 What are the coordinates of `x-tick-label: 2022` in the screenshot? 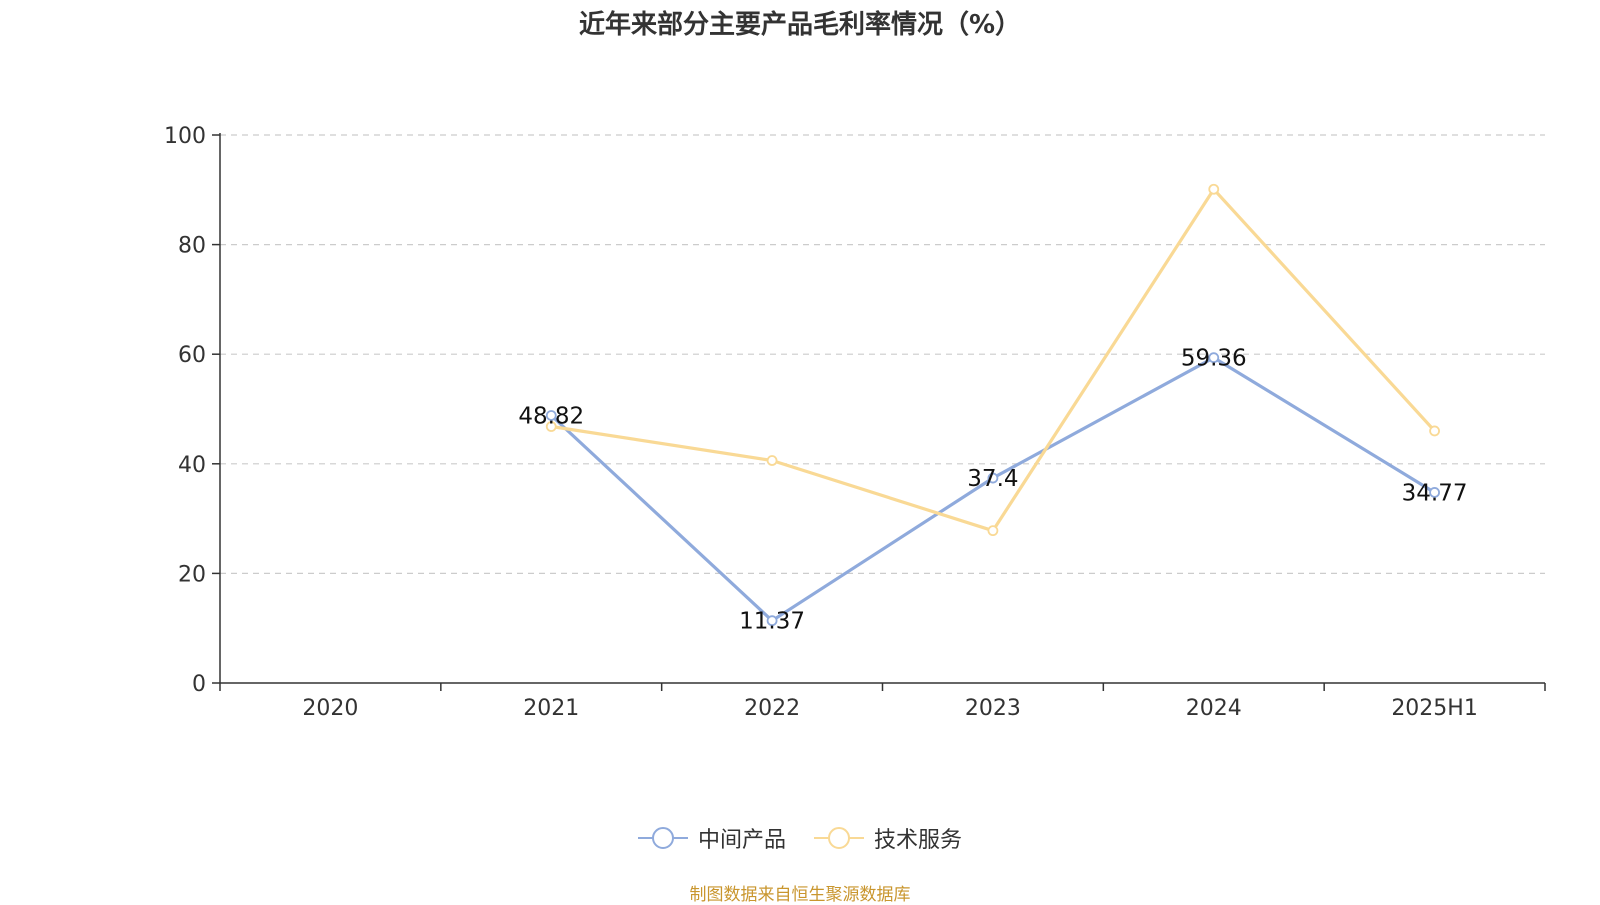 It's located at (772, 708).